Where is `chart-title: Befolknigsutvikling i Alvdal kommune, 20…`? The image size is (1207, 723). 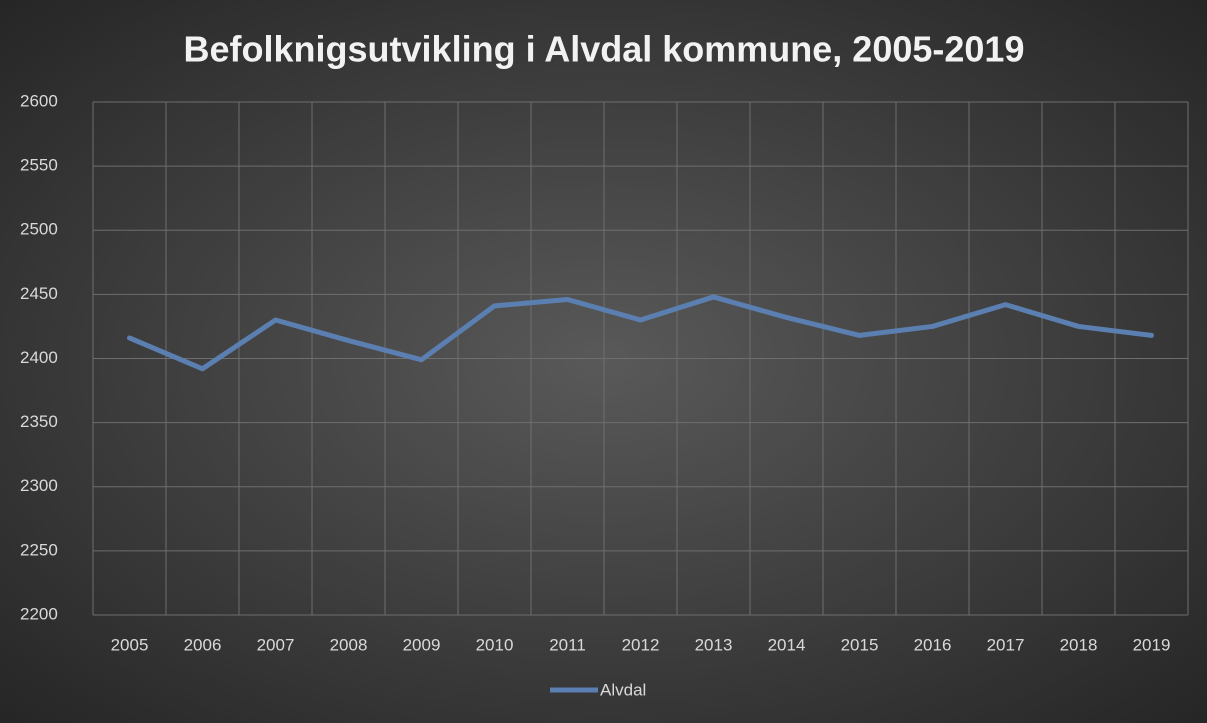 chart-title: Befolknigsutvikling i Alvdal kommune, 20… is located at coordinates (604, 49).